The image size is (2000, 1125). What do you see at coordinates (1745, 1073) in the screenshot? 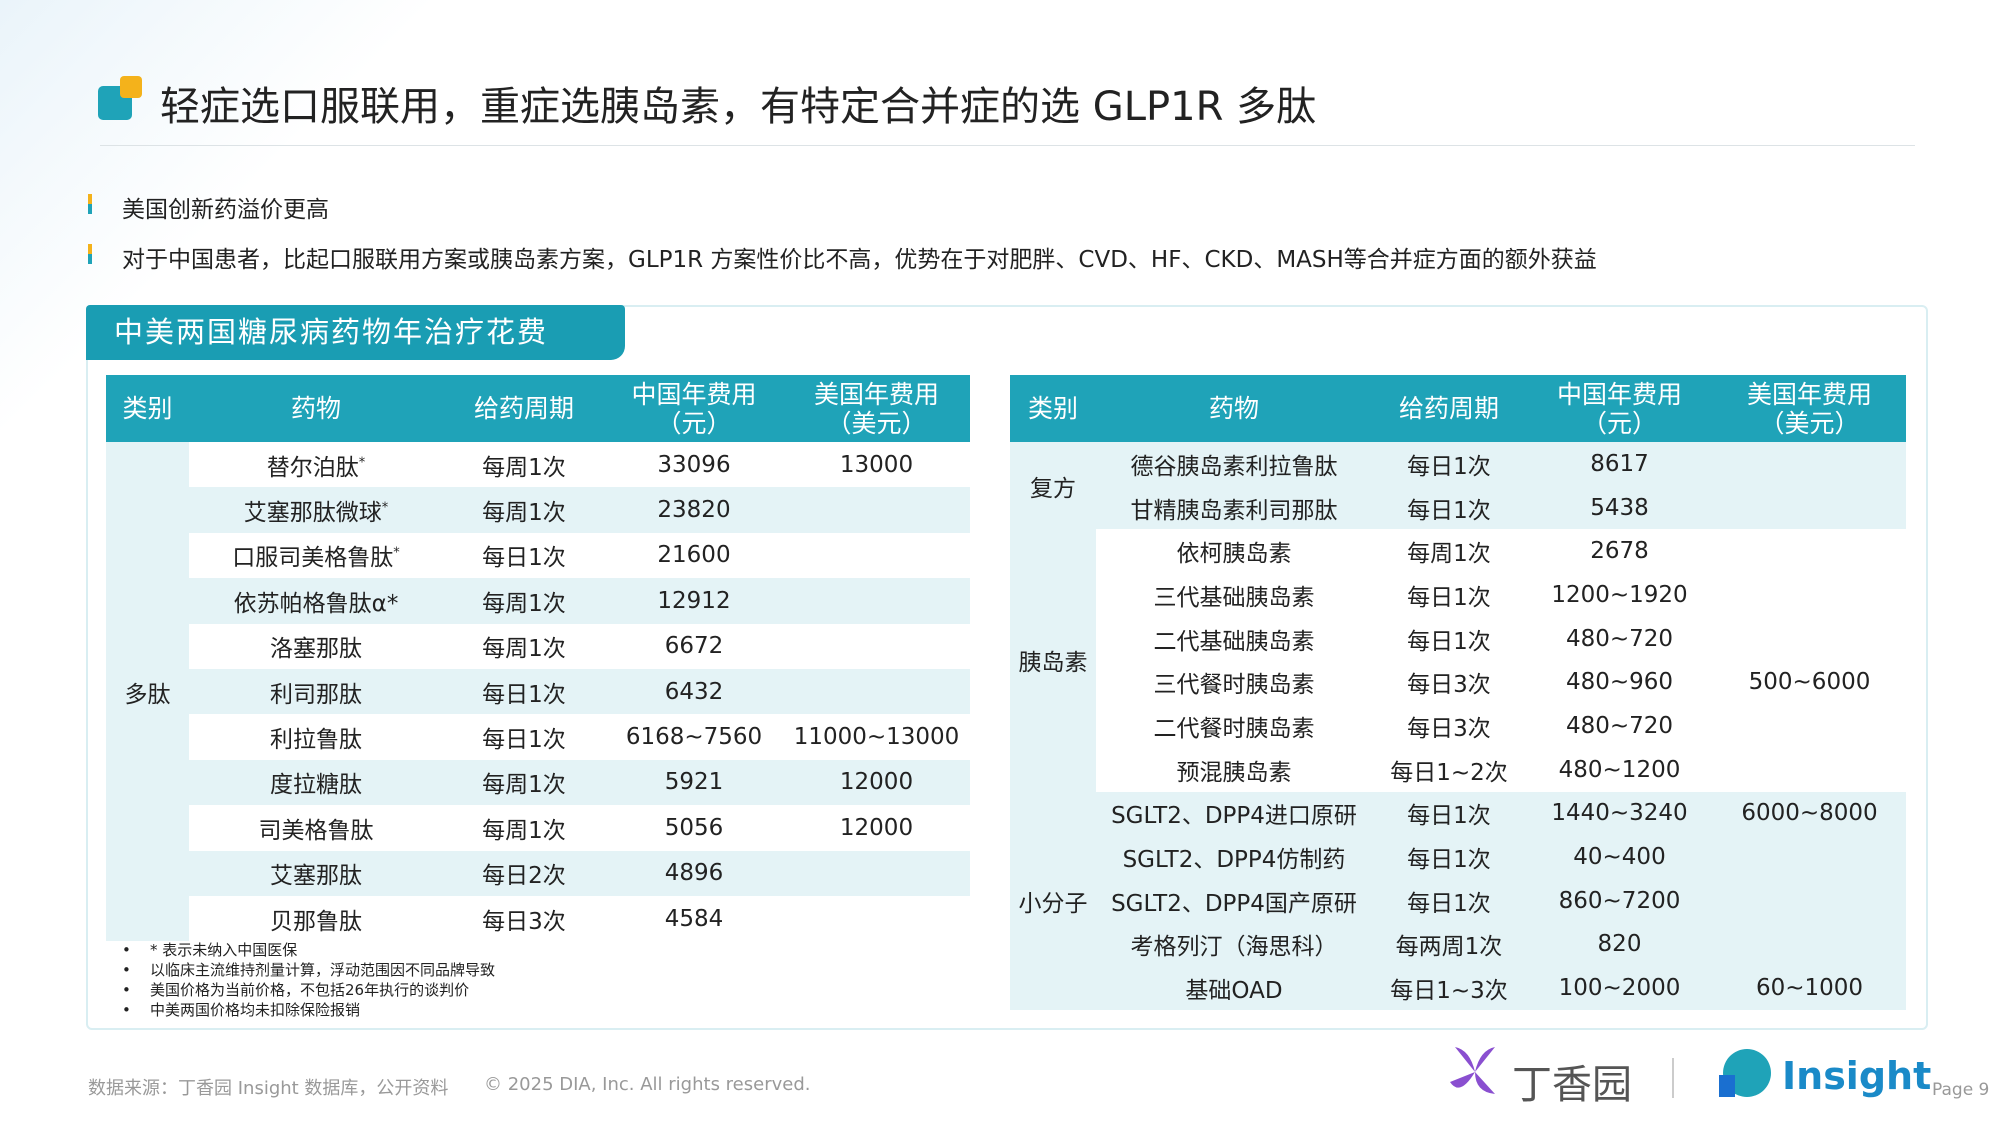
I see `logo2-icon` at bounding box center [1745, 1073].